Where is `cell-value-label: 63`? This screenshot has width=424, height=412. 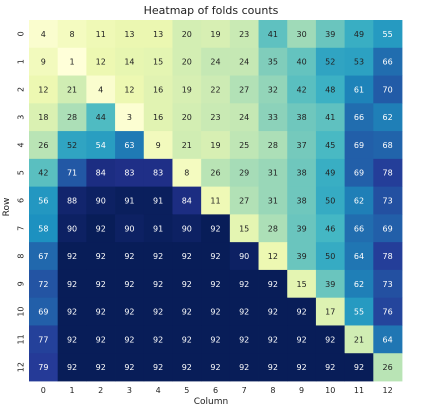 cell-value-label: 63 is located at coordinates (129, 145).